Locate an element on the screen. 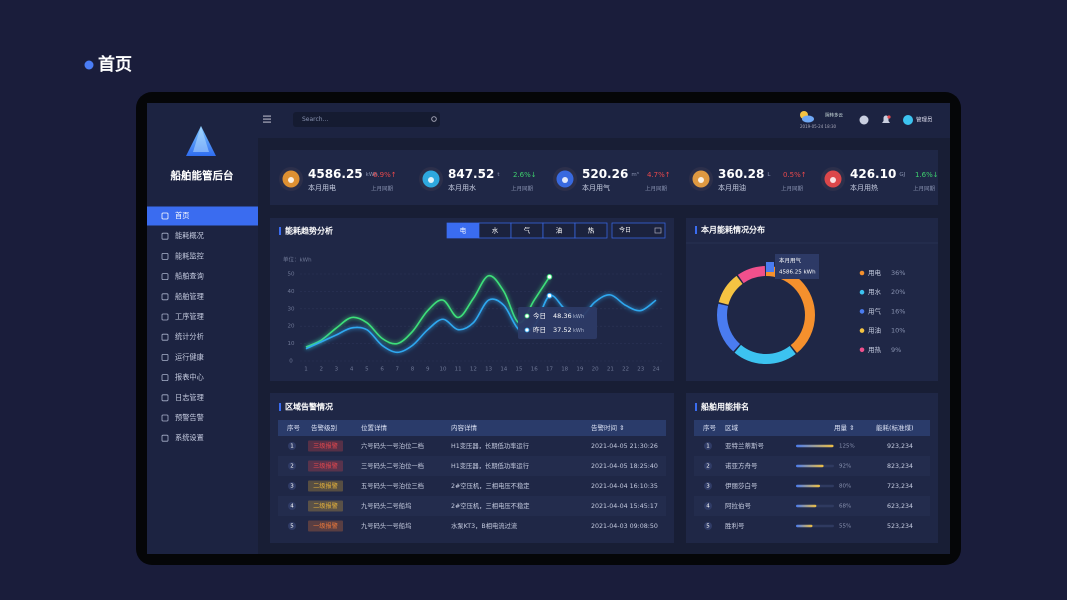  table-row-bg is located at coordinates (472, 506).